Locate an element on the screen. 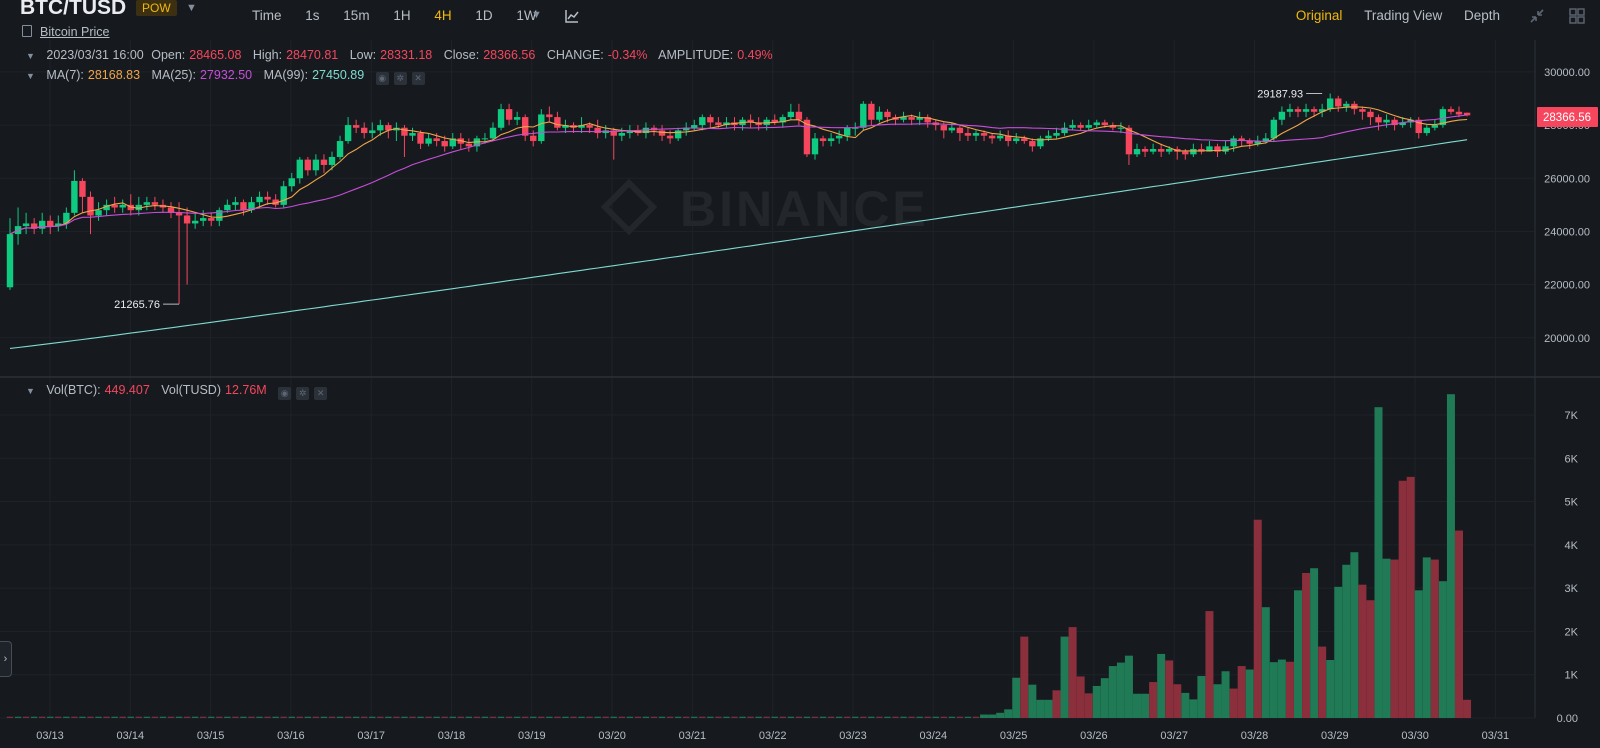  view-tab-depth: Depth is located at coordinates (1481, 15).